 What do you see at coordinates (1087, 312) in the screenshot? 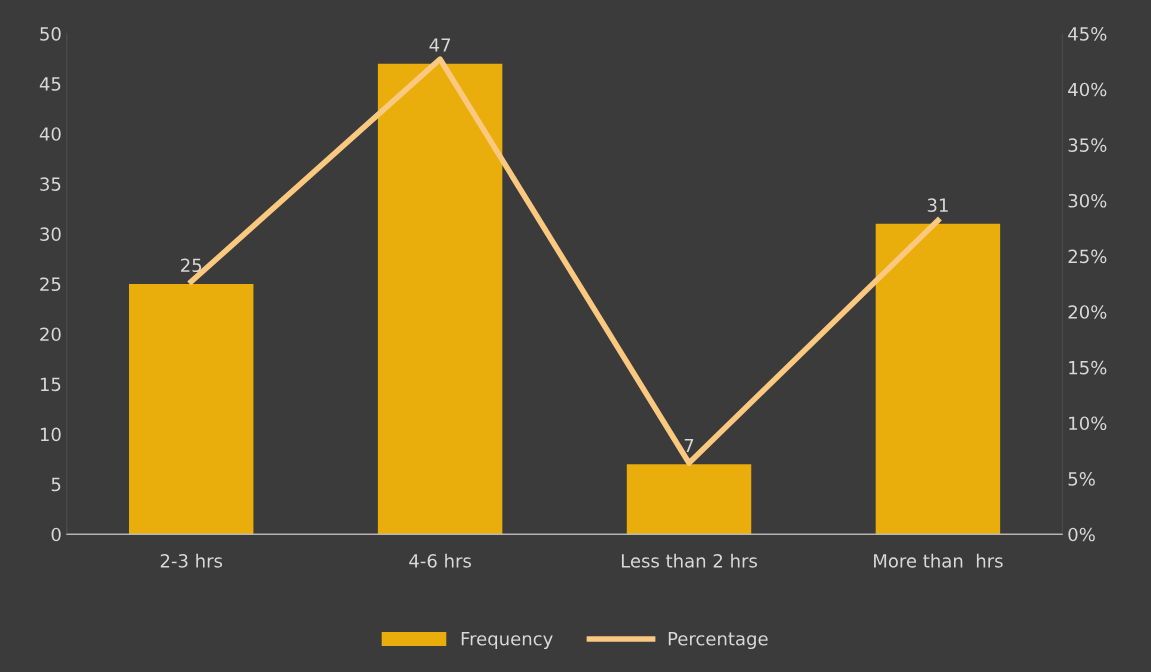
I see `y2-tick-label: 20%` at bounding box center [1087, 312].